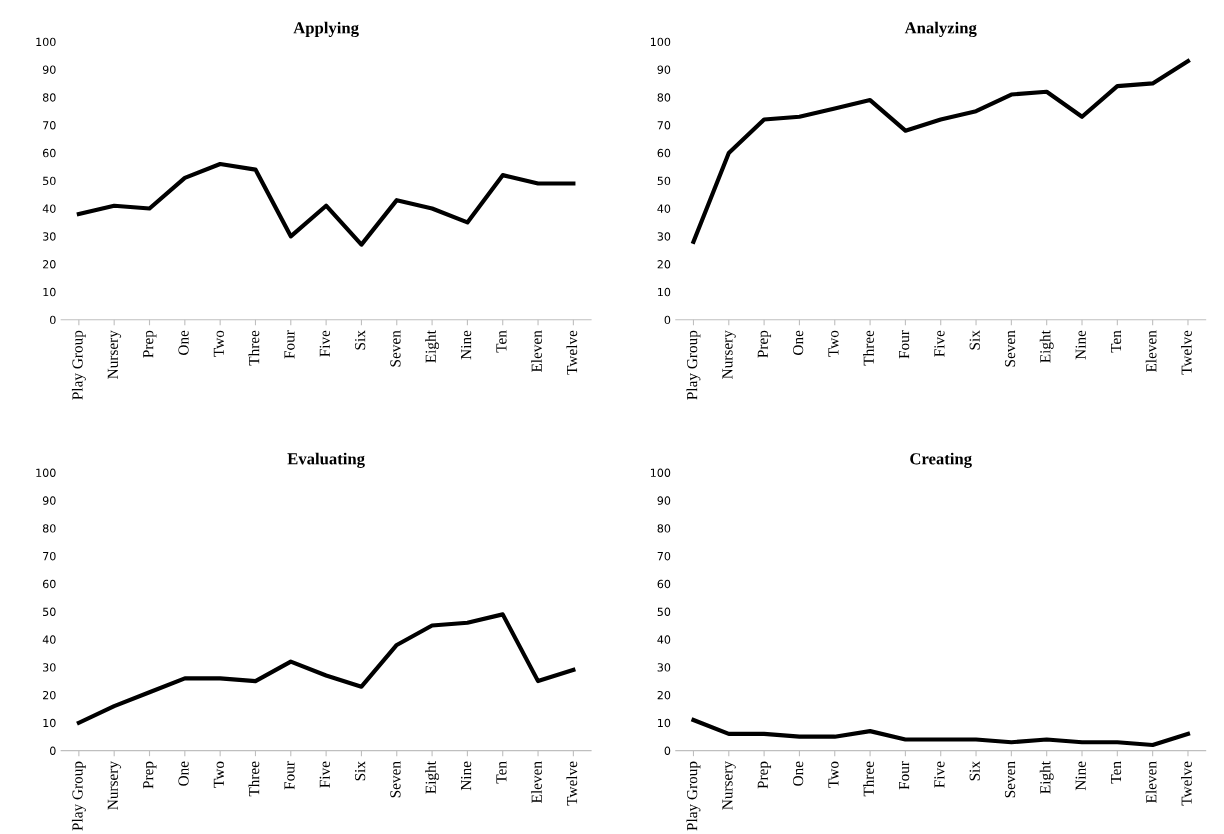  Describe the element at coordinates (326, 460) in the screenshot. I see `chart-title: Evaluating` at that location.